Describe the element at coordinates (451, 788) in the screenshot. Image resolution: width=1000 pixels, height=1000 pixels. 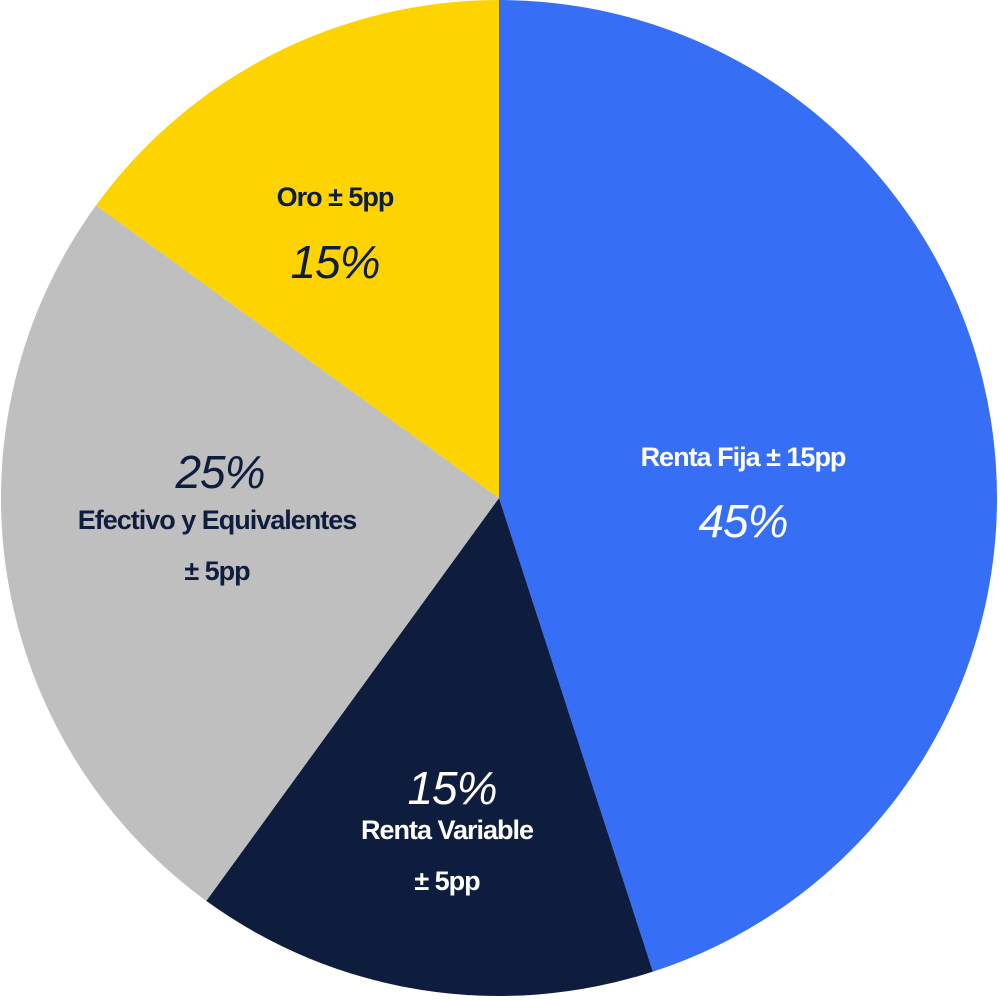
I see `slice-value-2: 15%` at that location.